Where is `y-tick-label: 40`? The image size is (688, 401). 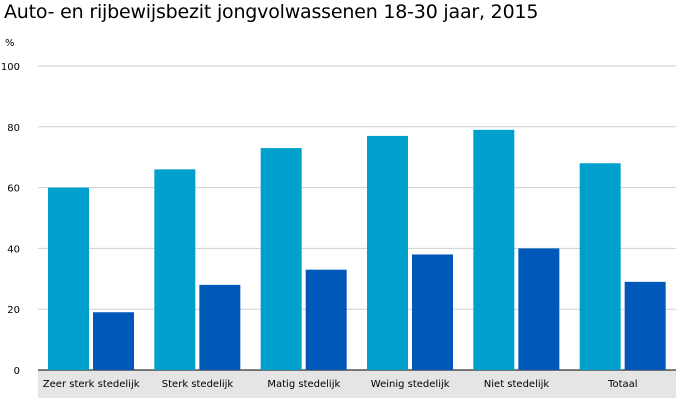 y-tick-label: 40 is located at coordinates (13, 249).